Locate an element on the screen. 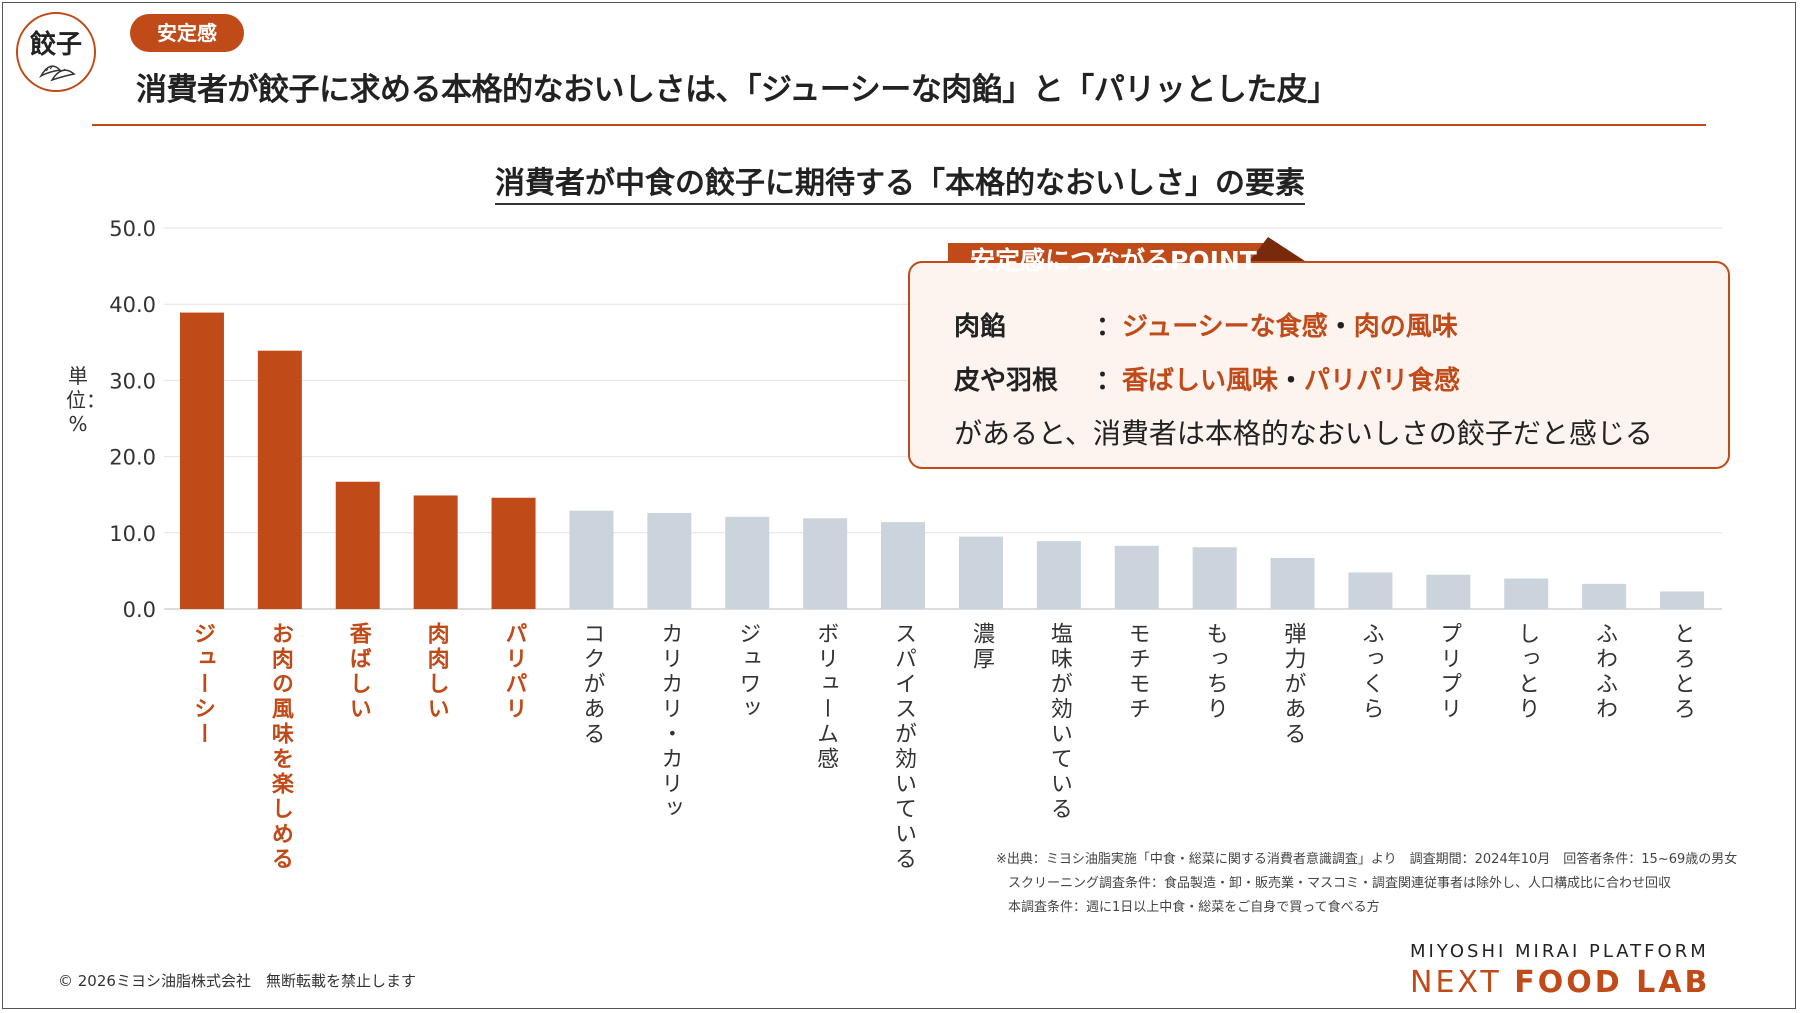  point-tab-label: 安定感につながるPOINT is located at coordinates (1113, 260).